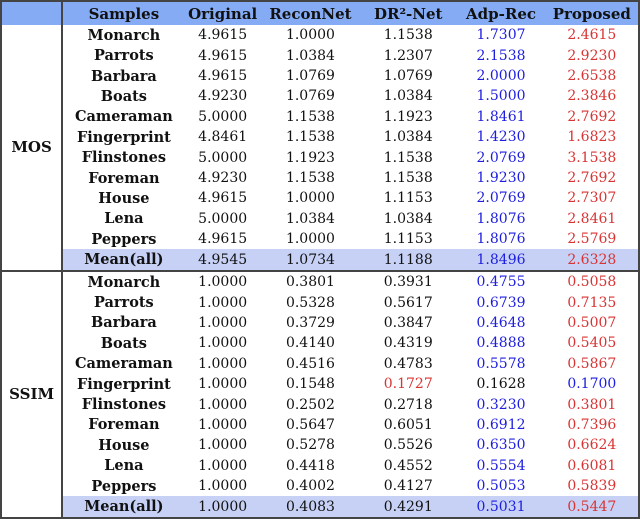  I want to click on sample-name: Barbara, so click(123, 323).